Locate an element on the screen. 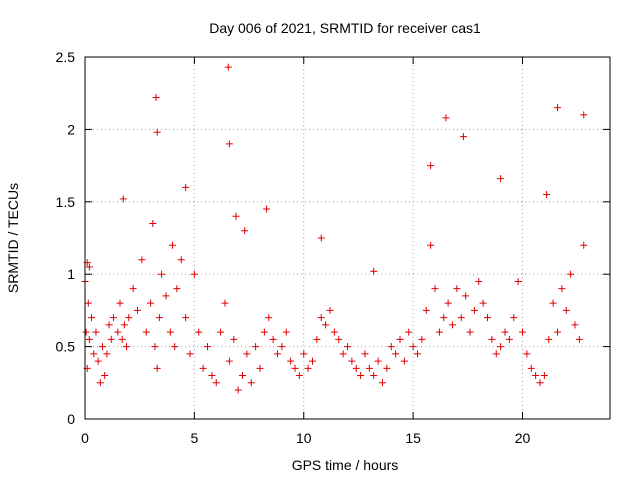  x-tick-label: 15 is located at coordinates (413, 438).